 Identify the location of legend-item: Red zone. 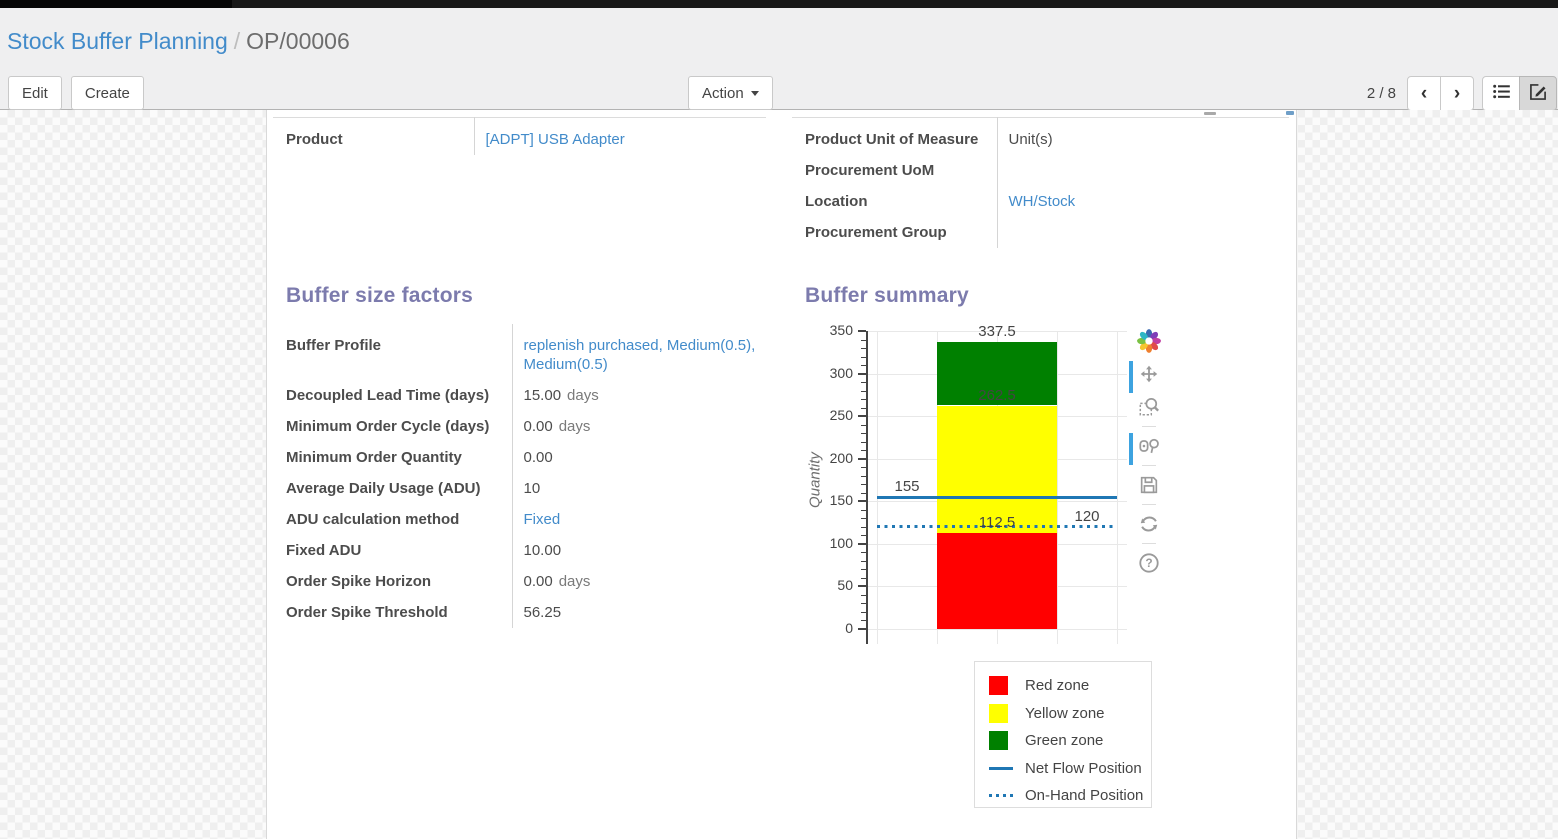
(1063, 686).